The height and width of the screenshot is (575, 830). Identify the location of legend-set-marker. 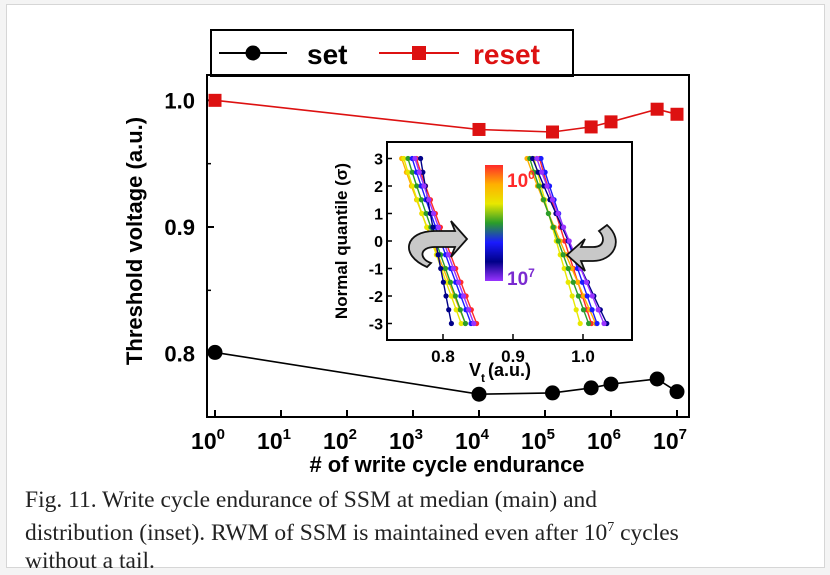
(253, 53).